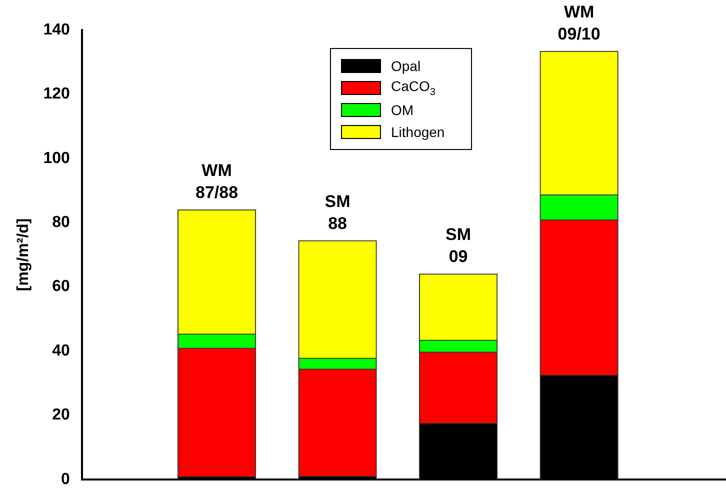 The image size is (726, 495). Describe the element at coordinates (61, 415) in the screenshot. I see `y-tick-label: 20` at that location.